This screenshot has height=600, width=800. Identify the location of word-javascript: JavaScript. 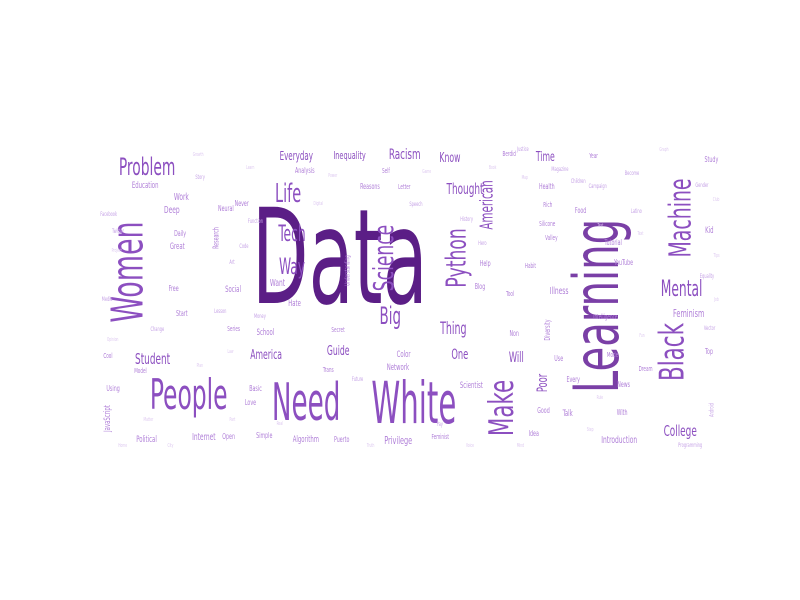
(107, 418).